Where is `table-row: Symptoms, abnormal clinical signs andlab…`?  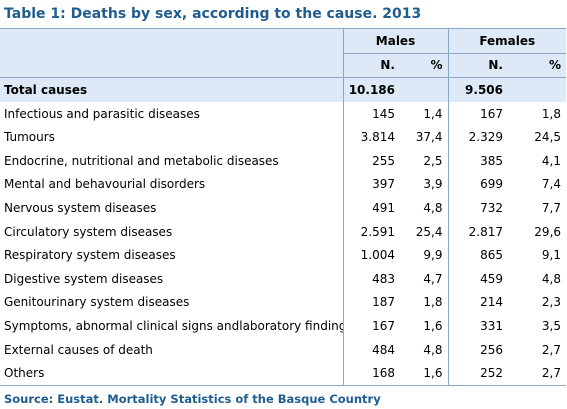 table-row: Symptoms, abnormal clinical signs andlab… is located at coordinates (283, 326).